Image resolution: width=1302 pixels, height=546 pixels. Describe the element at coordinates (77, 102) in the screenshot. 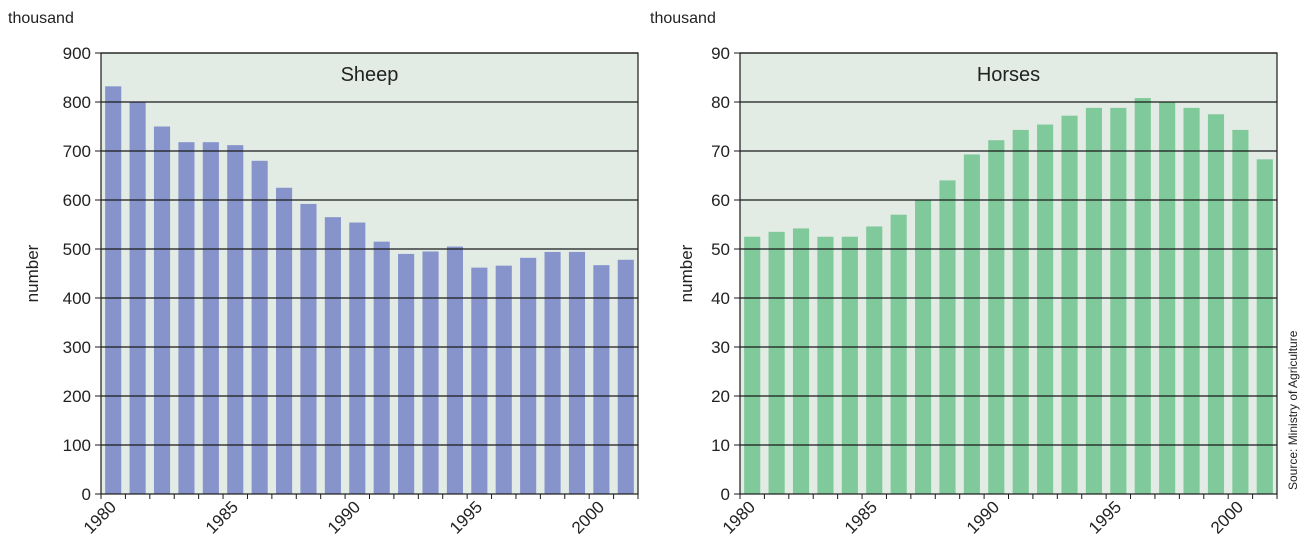

I see `y-tick-label: 800` at that location.